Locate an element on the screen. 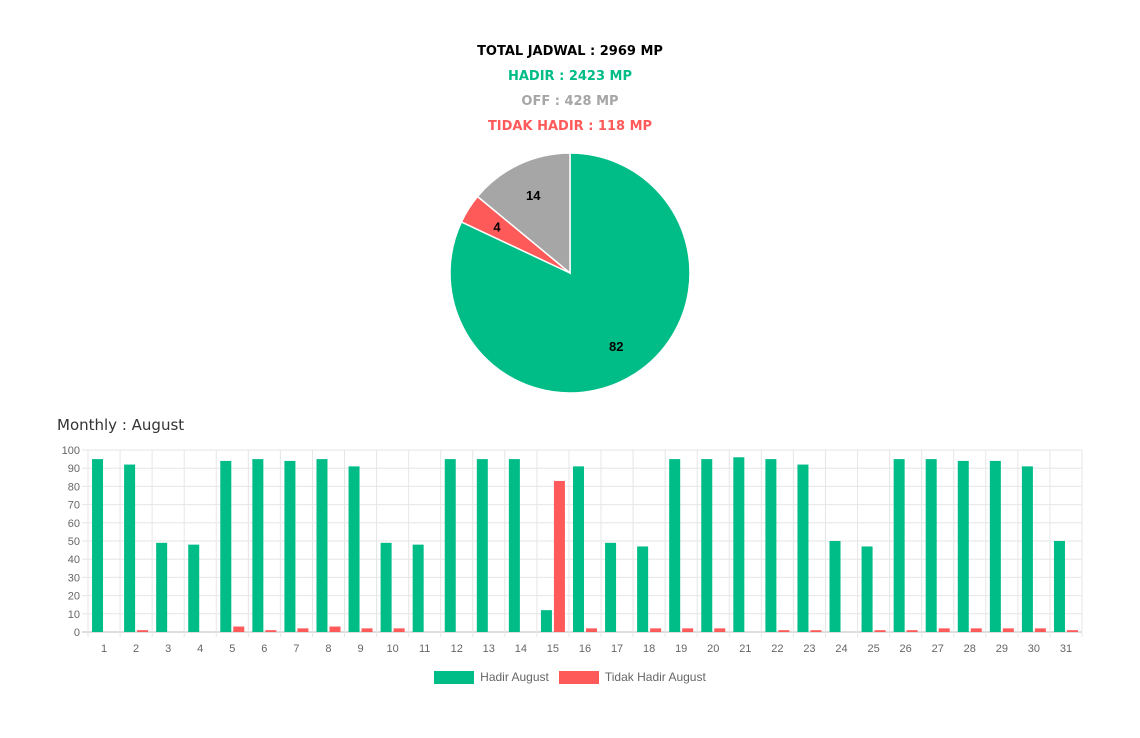 The height and width of the screenshot is (738, 1140). pie-label-hadir: 82 is located at coordinates (616, 346).